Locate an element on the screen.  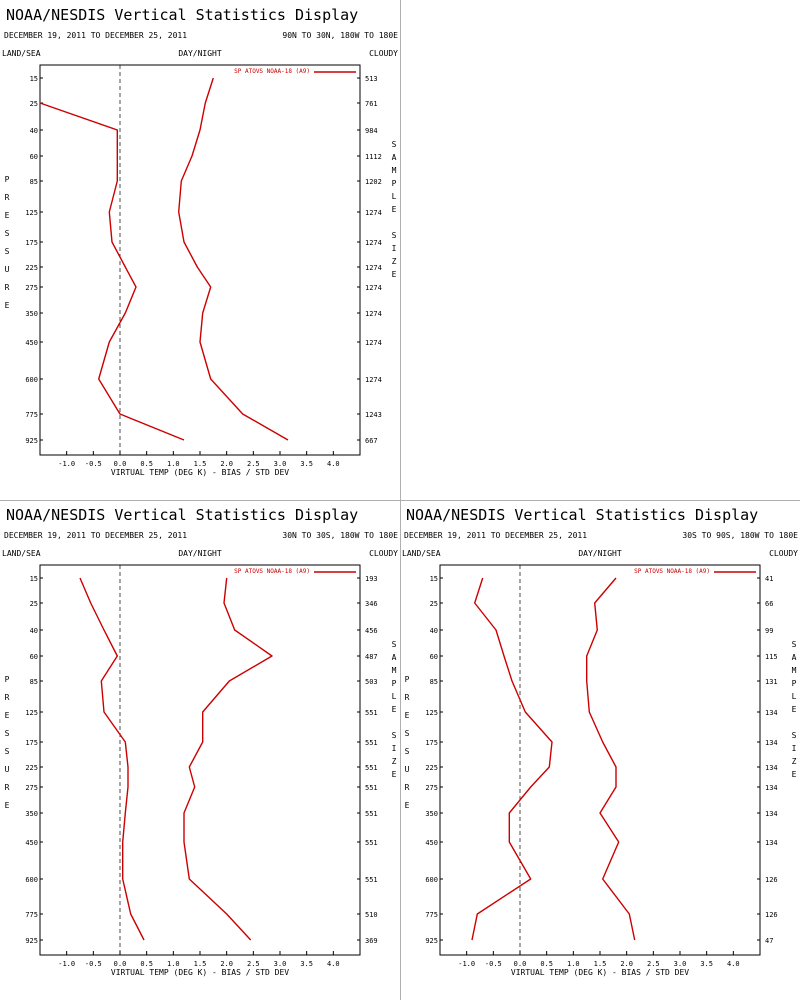
sample-size-label: 456 is located at coordinates (371, 631).